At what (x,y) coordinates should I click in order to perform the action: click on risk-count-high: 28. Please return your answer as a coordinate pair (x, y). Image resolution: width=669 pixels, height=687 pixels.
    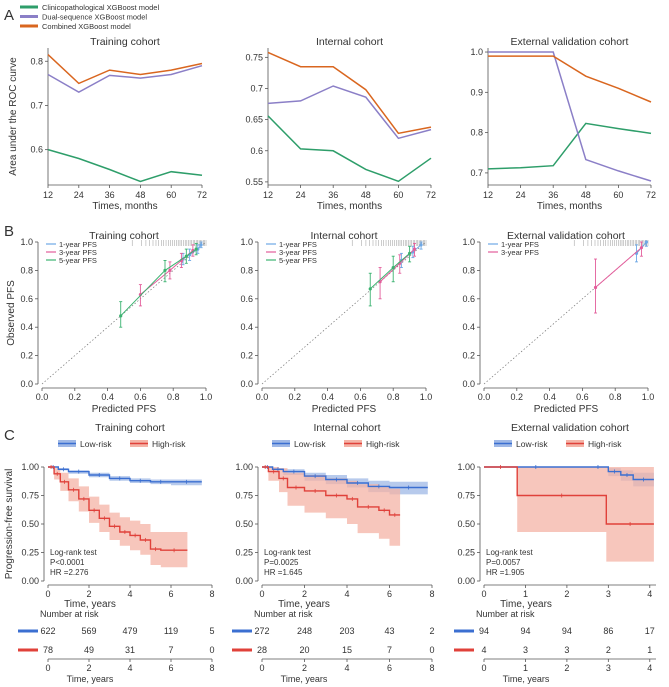
    Looking at the image, I should click on (262, 650).